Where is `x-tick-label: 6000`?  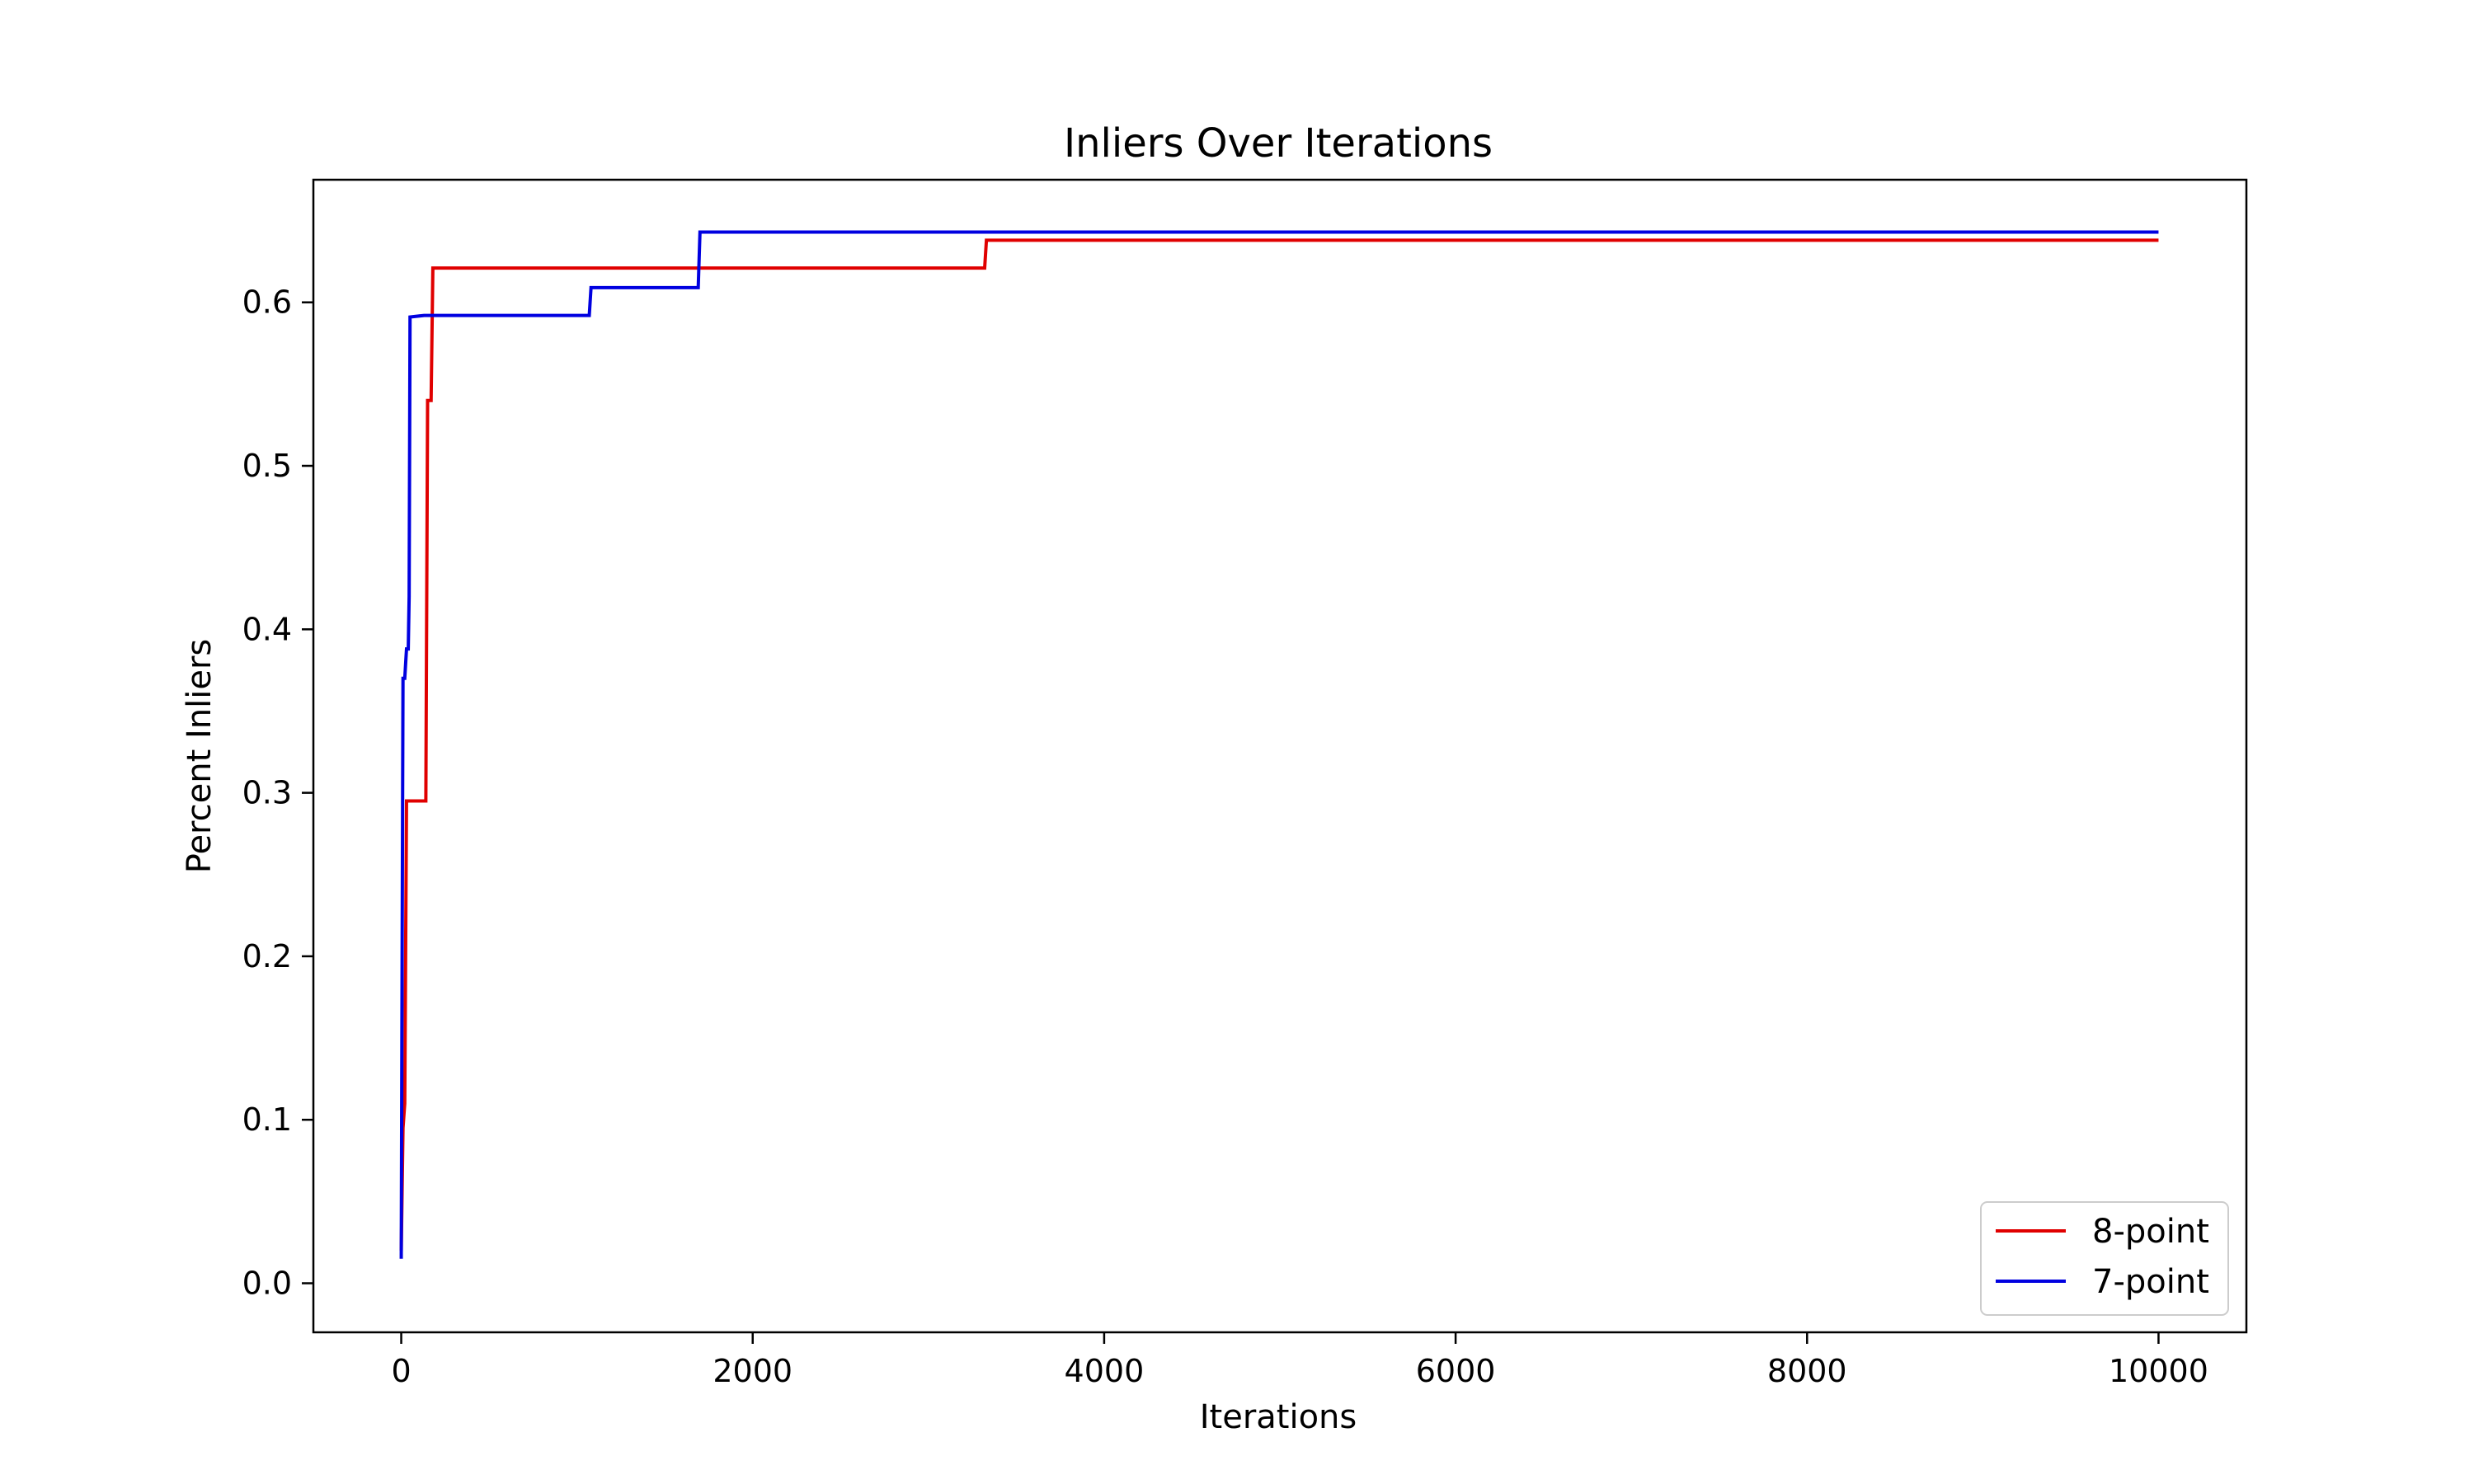 x-tick-label: 6000 is located at coordinates (1456, 1371).